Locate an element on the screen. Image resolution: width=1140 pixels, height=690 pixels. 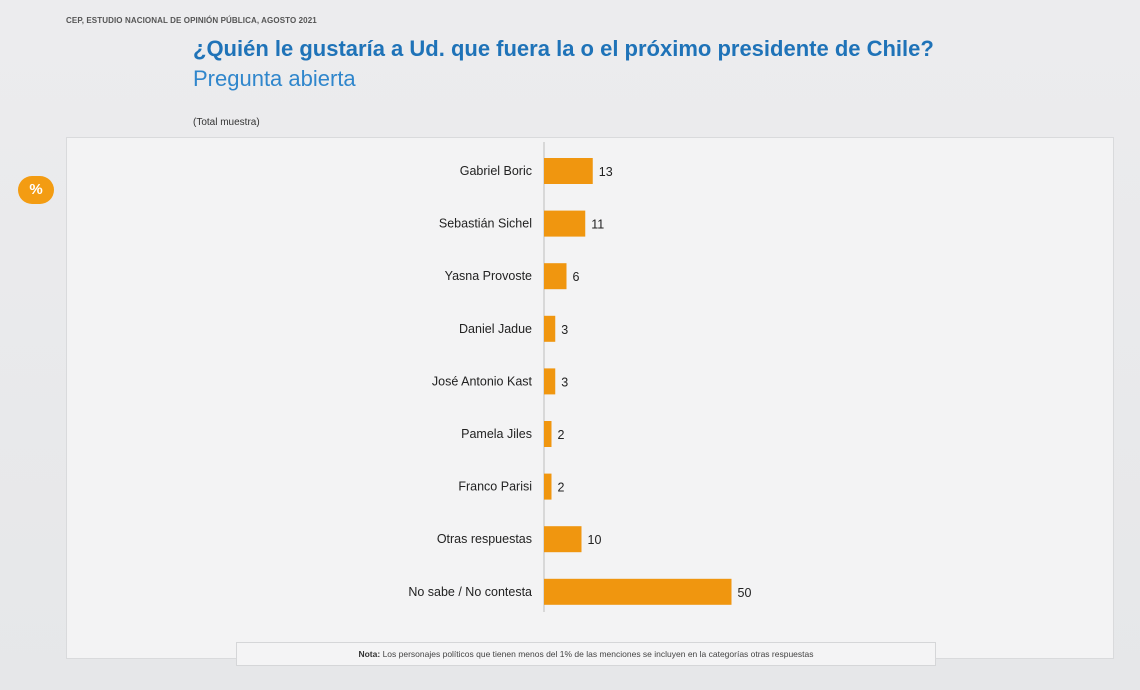
category-label: Sebastián Sichel is located at coordinates (485, 224).